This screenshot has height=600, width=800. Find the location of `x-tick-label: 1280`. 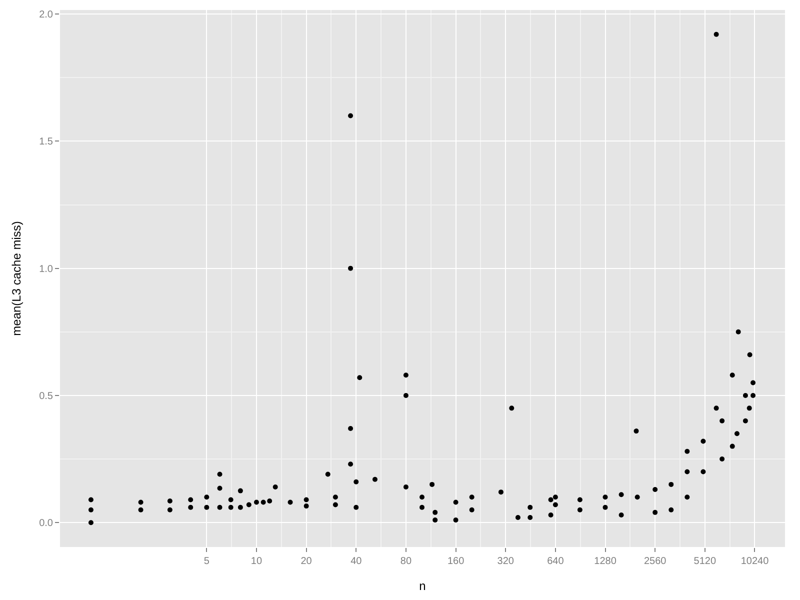

x-tick-label: 1280 is located at coordinates (605, 561).